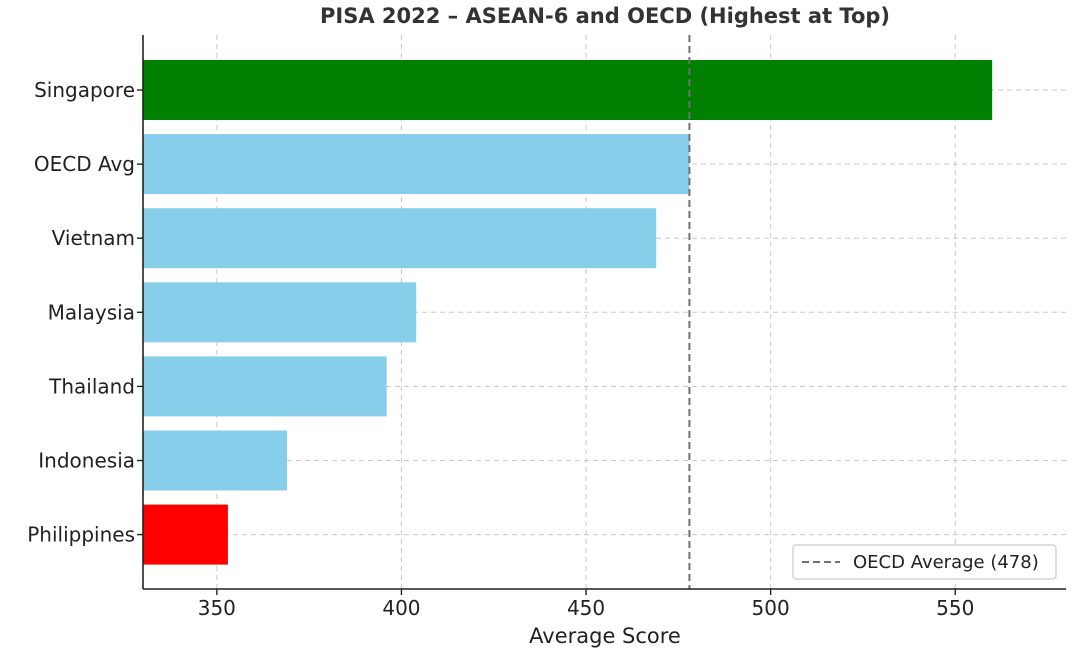 This screenshot has height=654, width=1080. I want to click on legend-box, so click(924, 562).